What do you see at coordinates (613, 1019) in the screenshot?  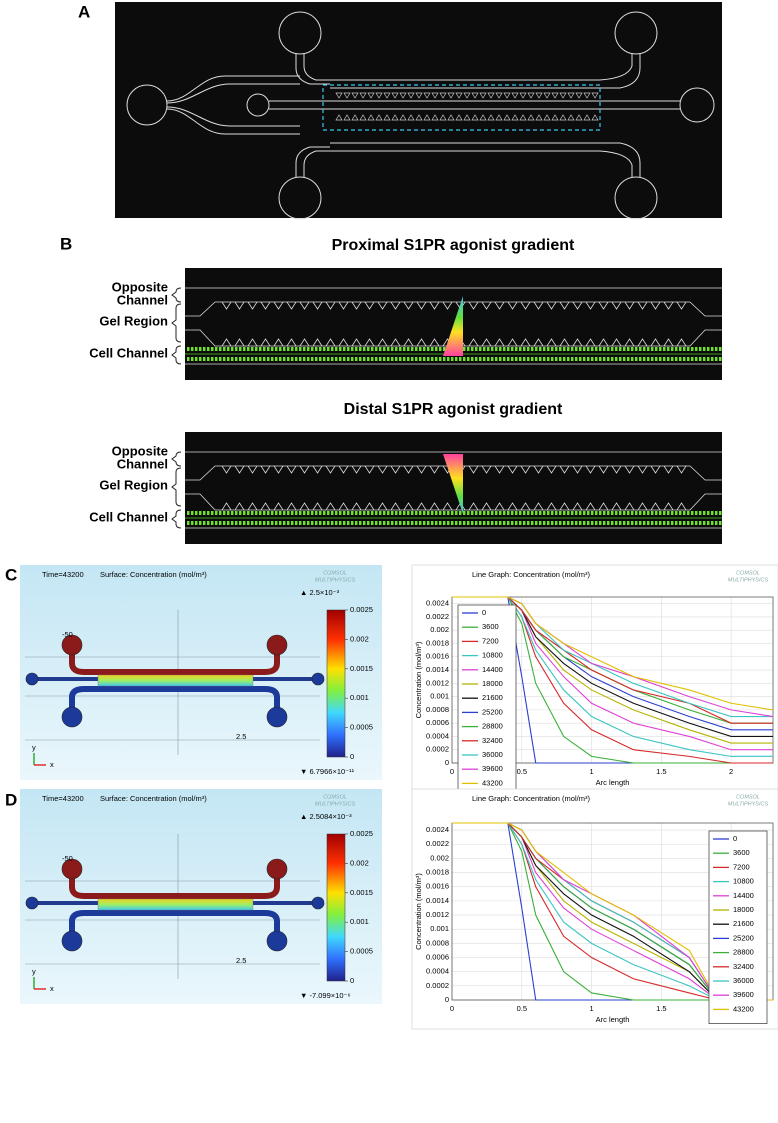 I see `x-axis-label: Arc length` at bounding box center [613, 1019].